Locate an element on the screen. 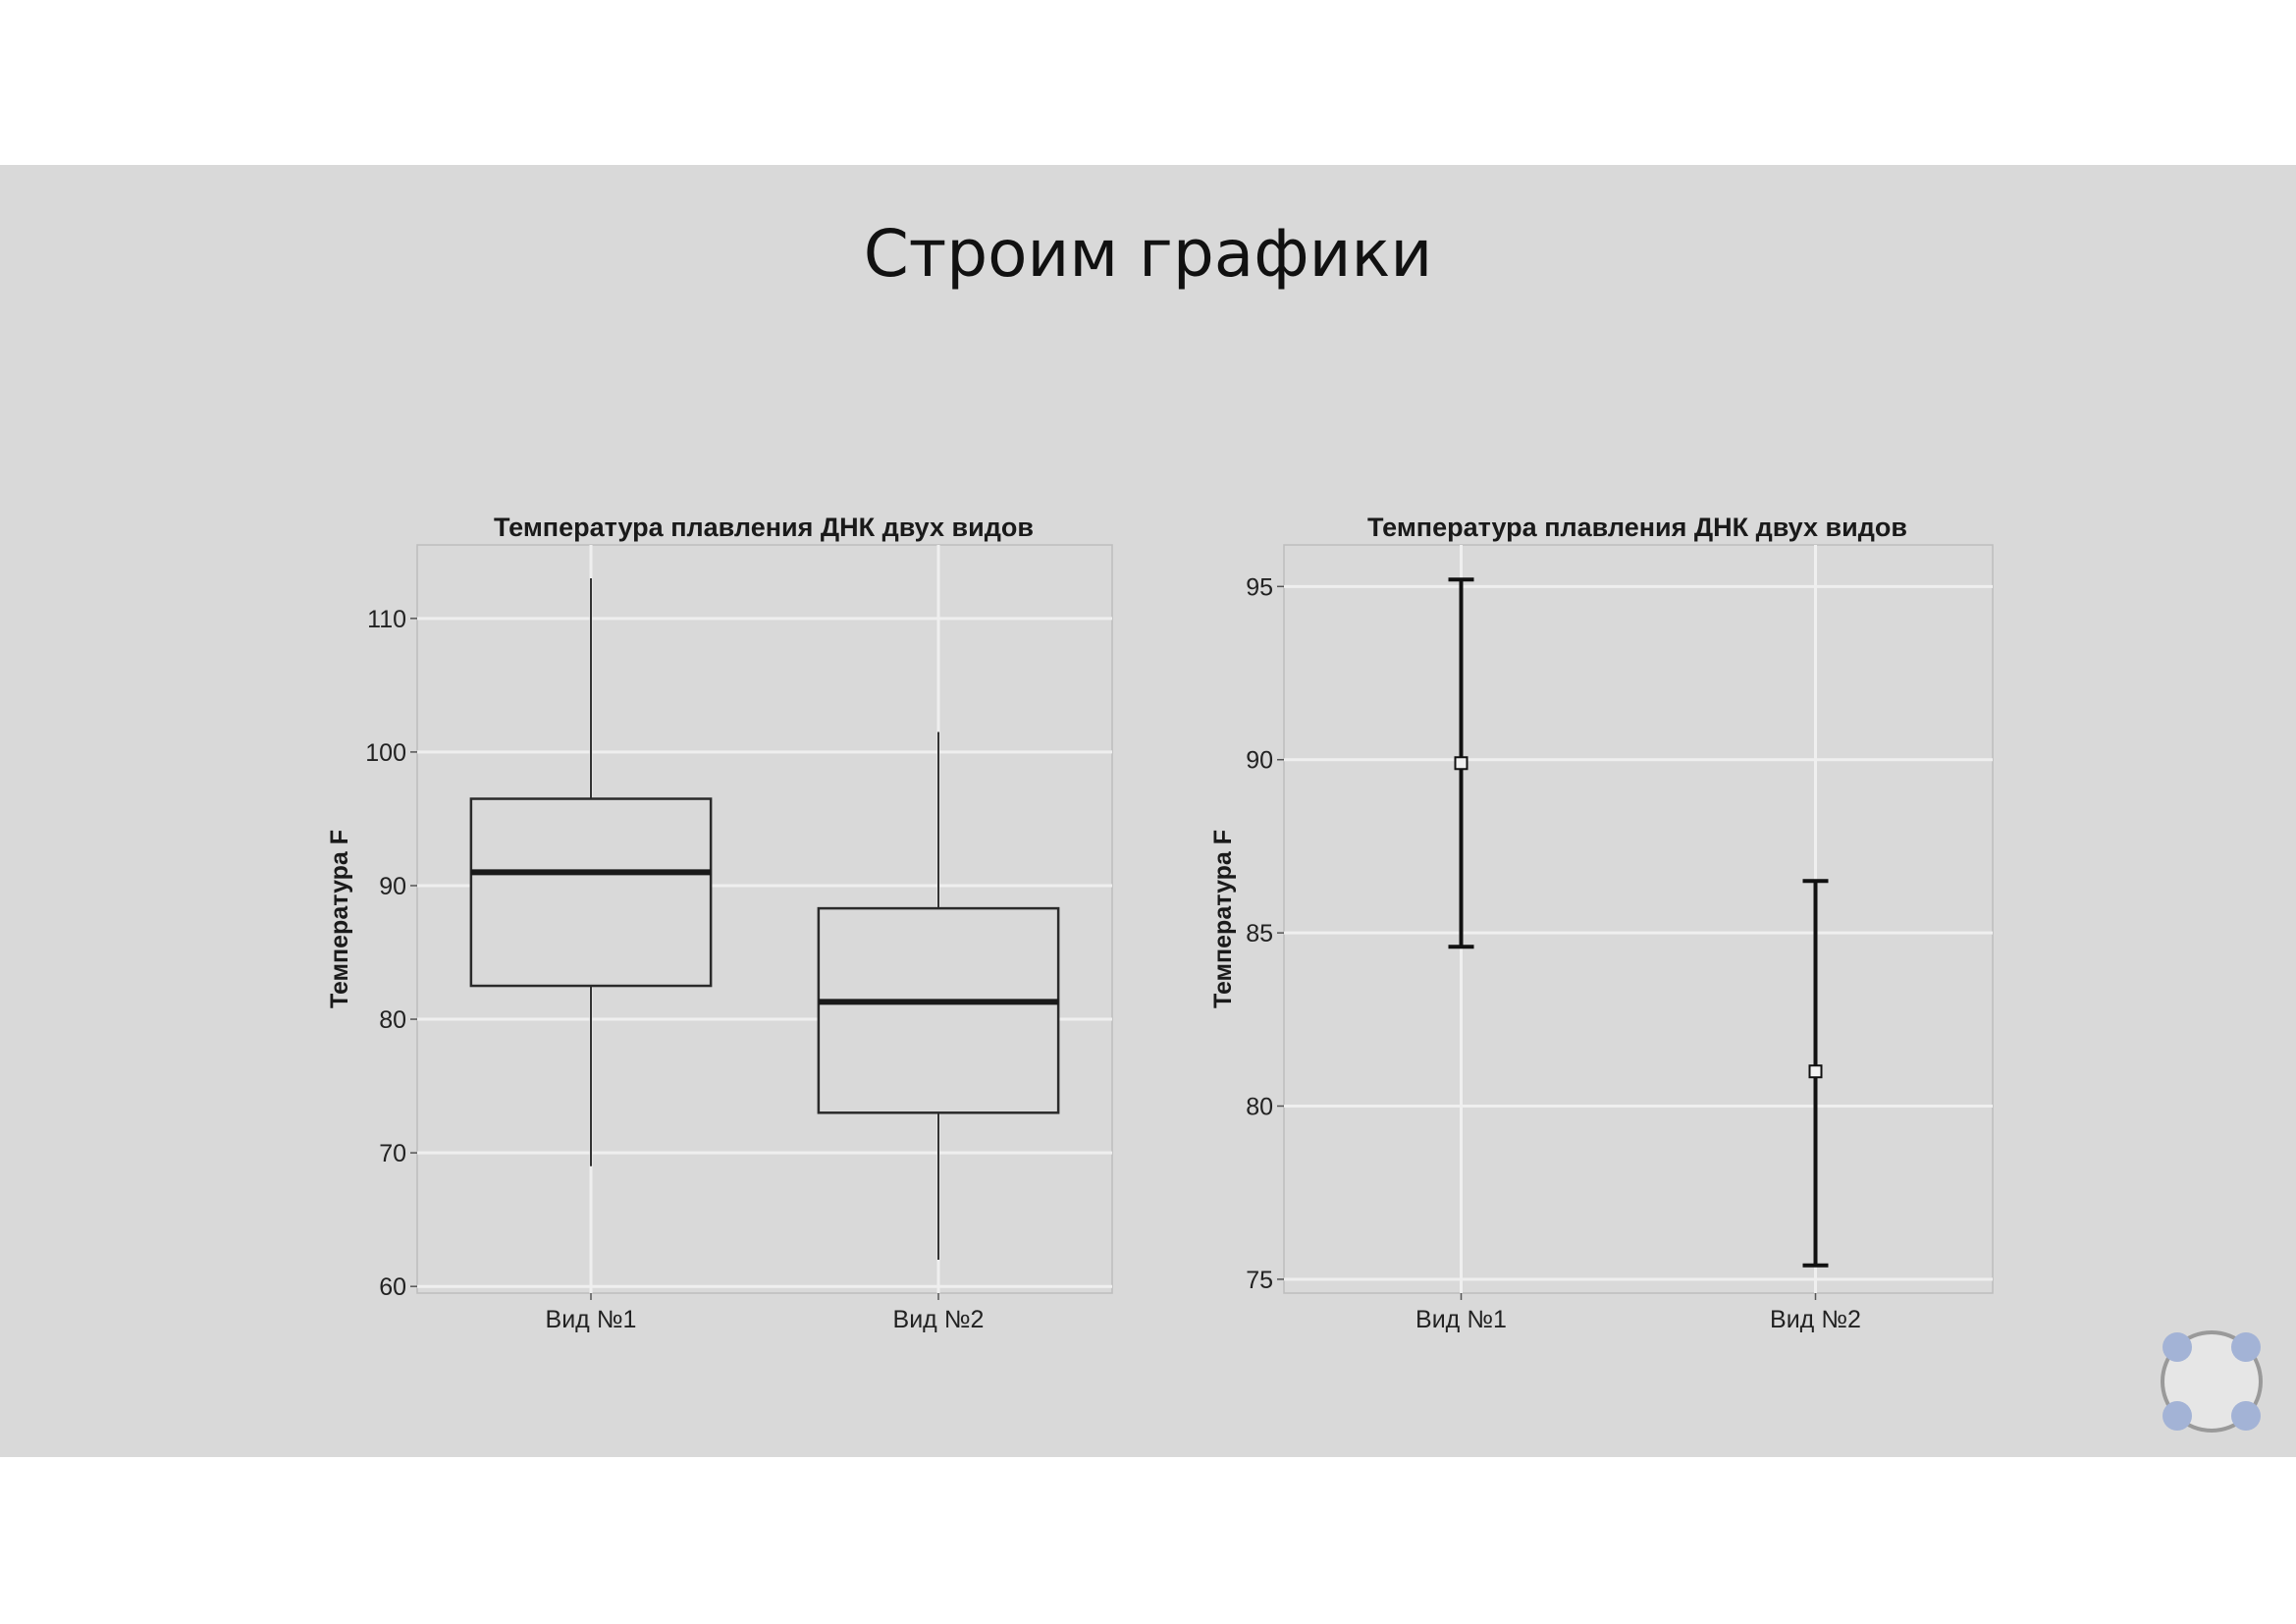 This screenshot has width=2296, height=1624. y-tick-labels: 75 80 85 90 95 is located at coordinates (1265, 933).